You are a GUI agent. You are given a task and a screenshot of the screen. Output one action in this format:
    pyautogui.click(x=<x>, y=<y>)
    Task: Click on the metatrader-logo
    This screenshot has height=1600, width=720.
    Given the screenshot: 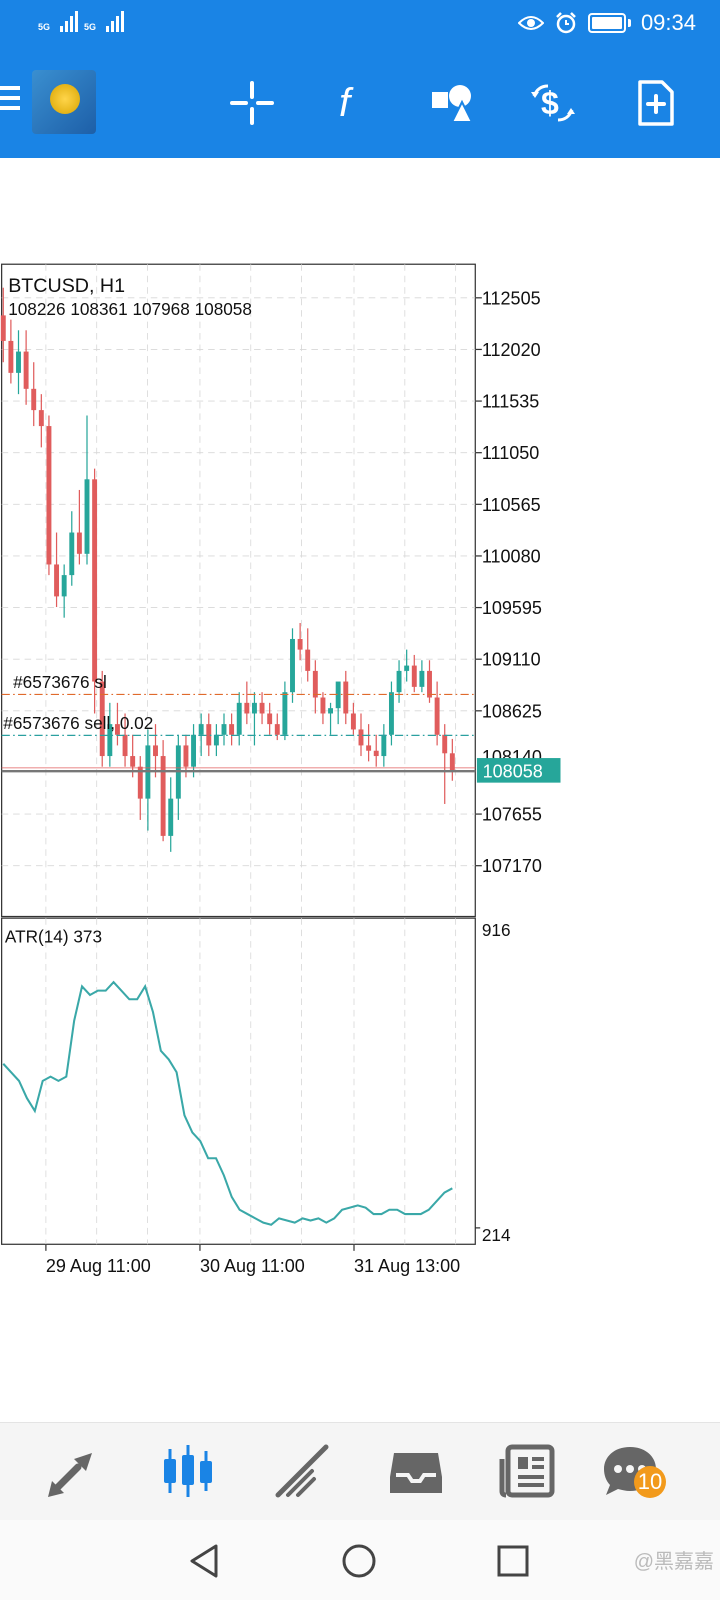 What is the action you would take?
    pyautogui.click(x=64, y=102)
    